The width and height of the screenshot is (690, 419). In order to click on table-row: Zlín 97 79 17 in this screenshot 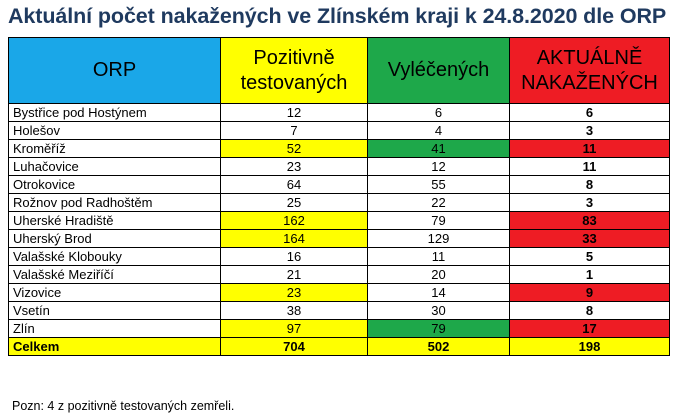, I will do `click(339, 328)`.